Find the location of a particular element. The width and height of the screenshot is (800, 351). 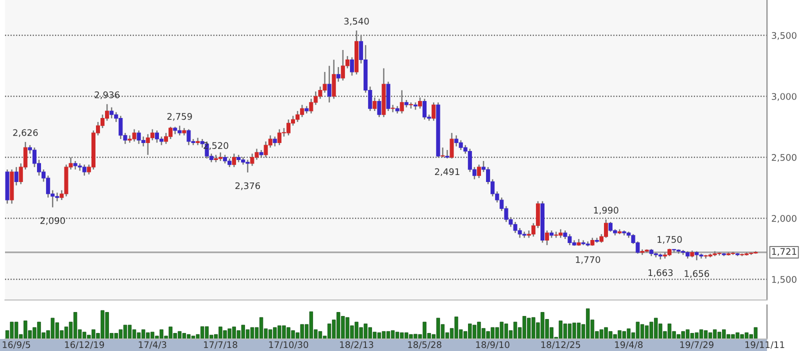

annotation: 3,540 is located at coordinates (356, 22).